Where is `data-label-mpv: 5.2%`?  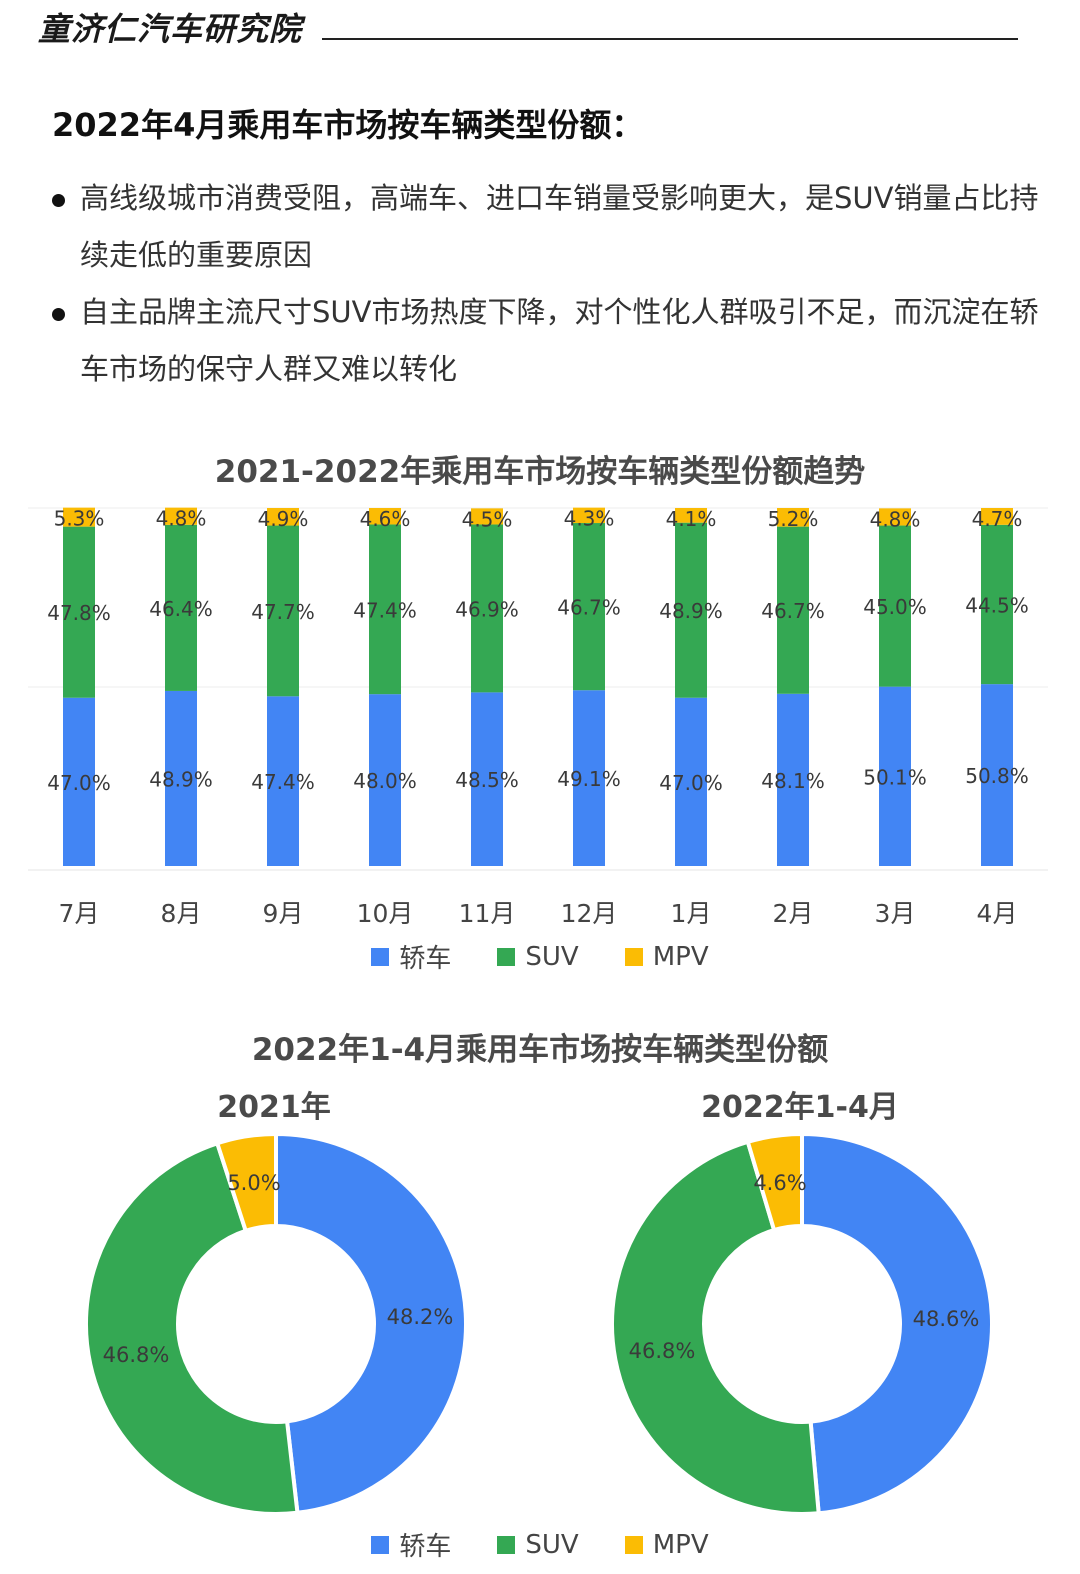 data-label-mpv: 5.2% is located at coordinates (793, 519).